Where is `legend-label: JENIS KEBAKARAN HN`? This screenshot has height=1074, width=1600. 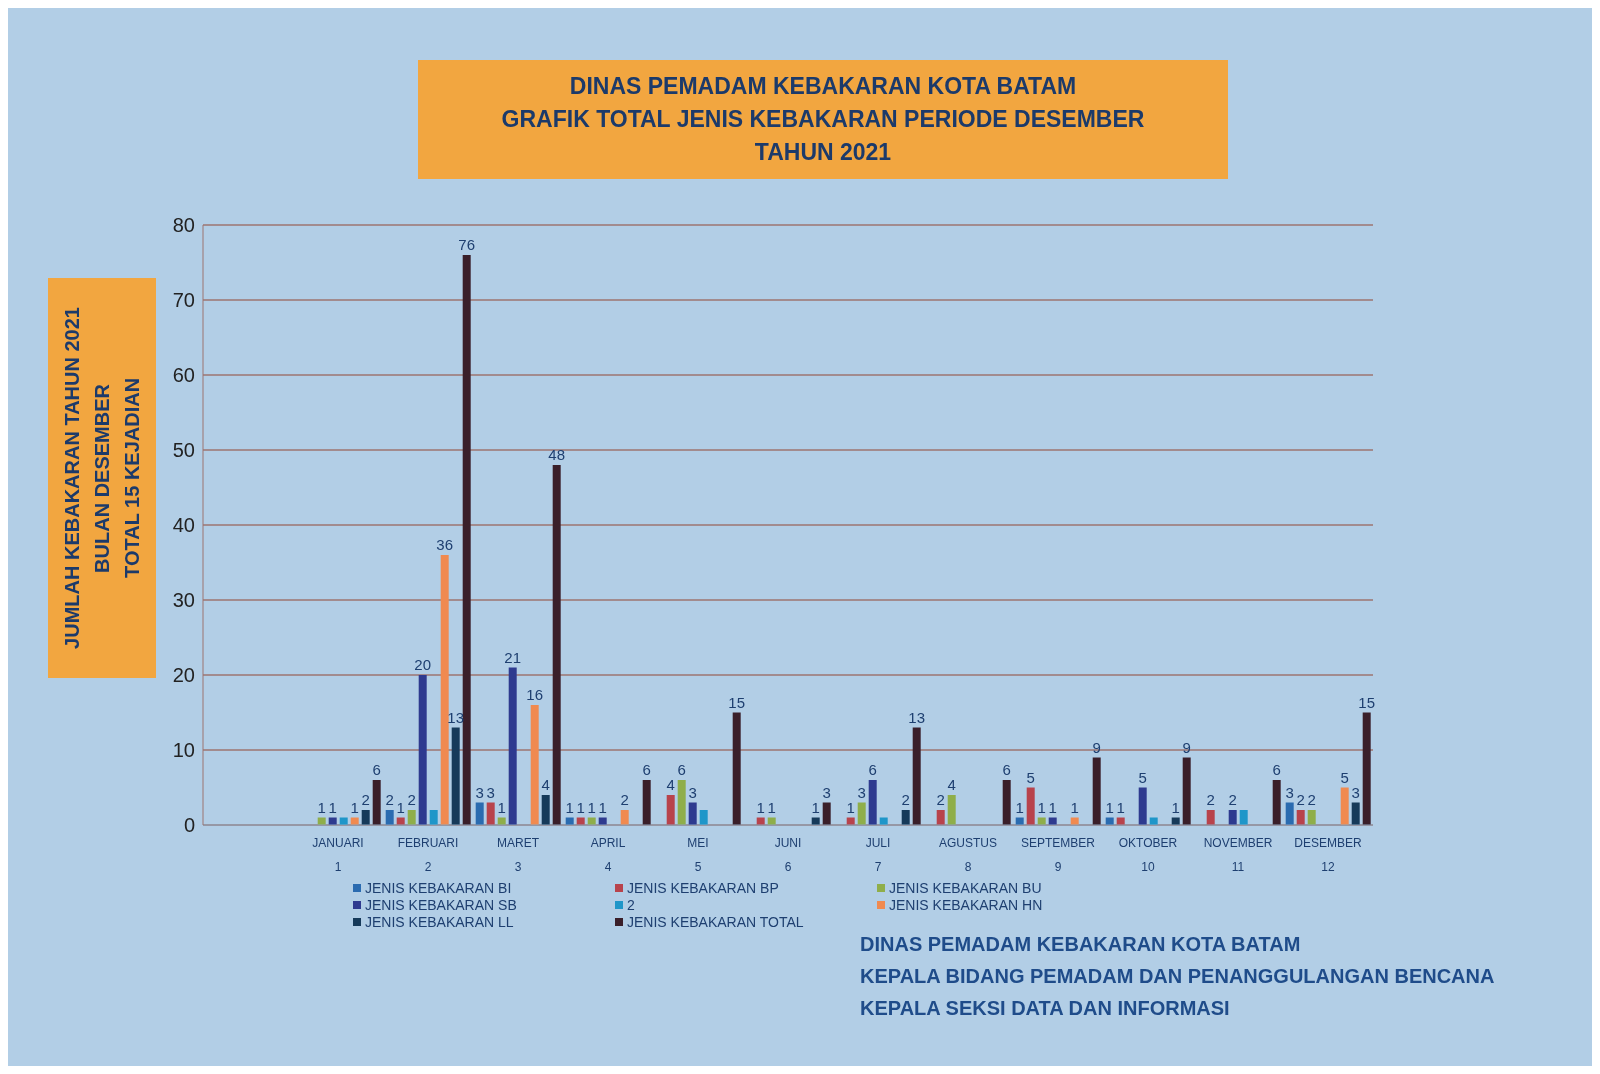 legend-label: JENIS KEBAKARAN HN is located at coordinates (966, 905).